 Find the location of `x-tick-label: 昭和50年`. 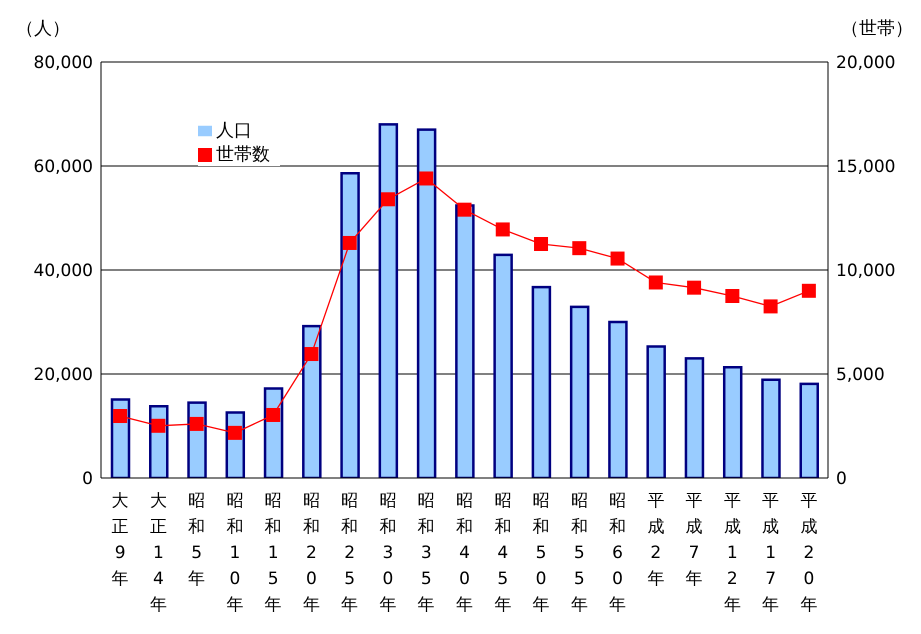

x-tick-label: 昭和50年 is located at coordinates (541, 553).